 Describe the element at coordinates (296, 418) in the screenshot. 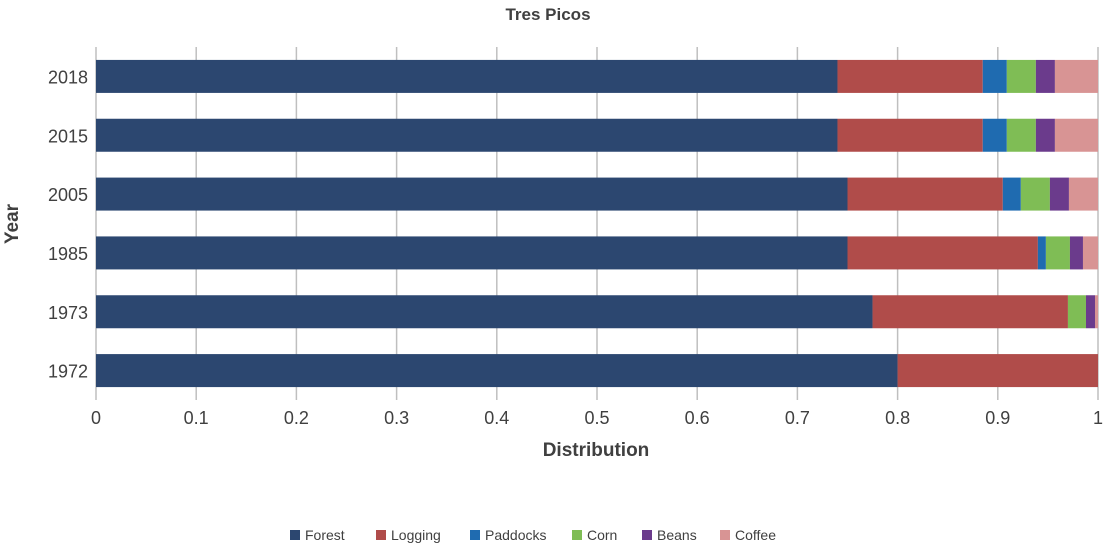

I see `x-tick-label: 0.2` at that location.